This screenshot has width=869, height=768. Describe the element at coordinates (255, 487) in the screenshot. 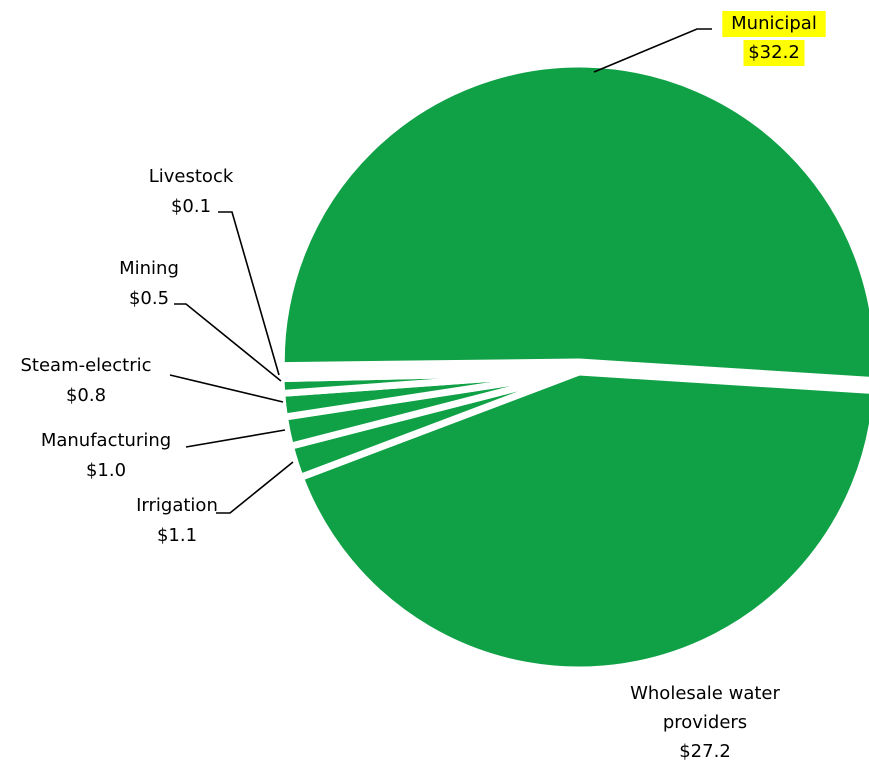

I see `leader-line-irrigation` at that location.